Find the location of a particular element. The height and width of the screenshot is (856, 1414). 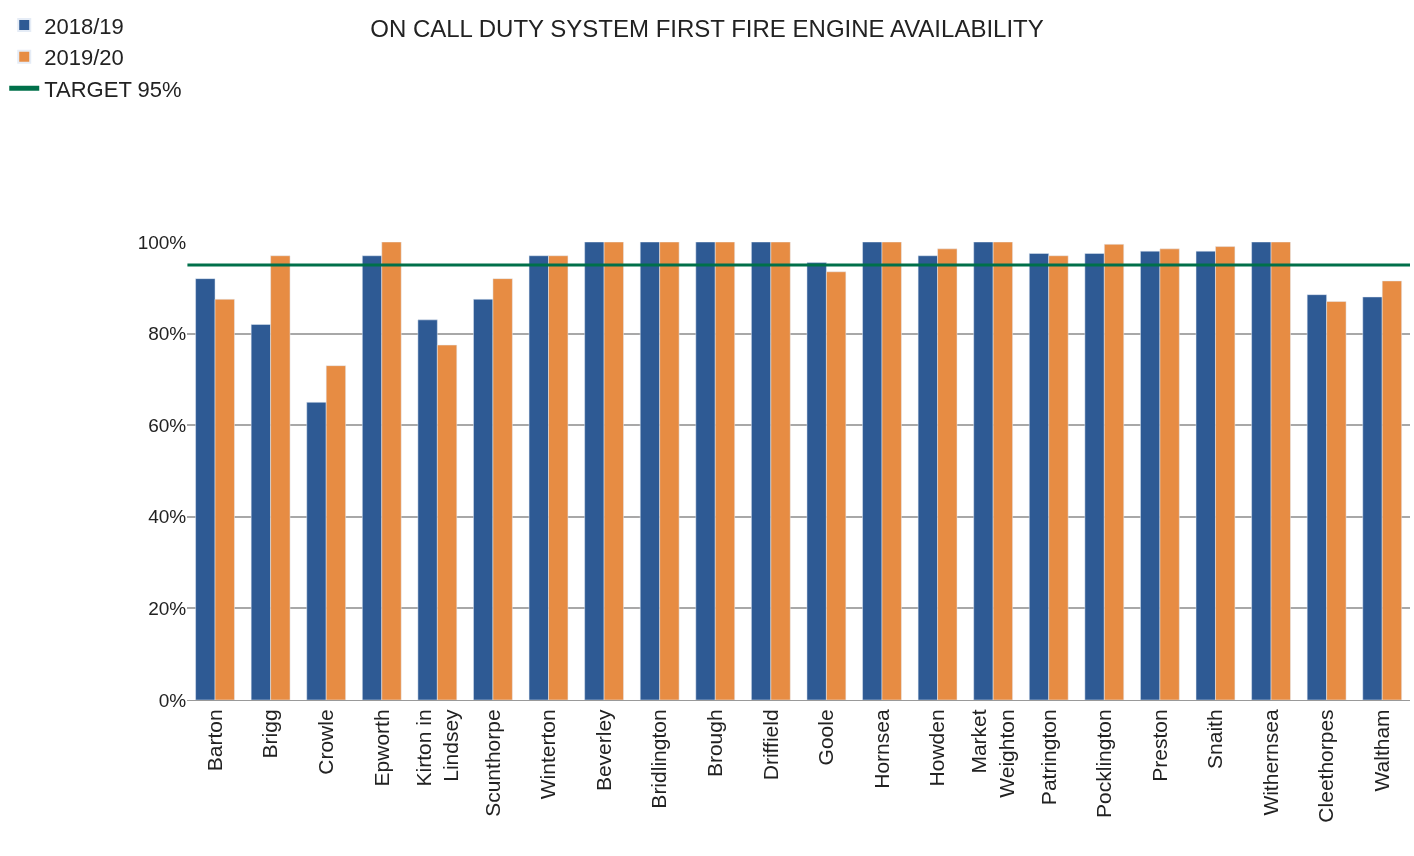

x-tick-label: Preston is located at coordinates (1159, 745).